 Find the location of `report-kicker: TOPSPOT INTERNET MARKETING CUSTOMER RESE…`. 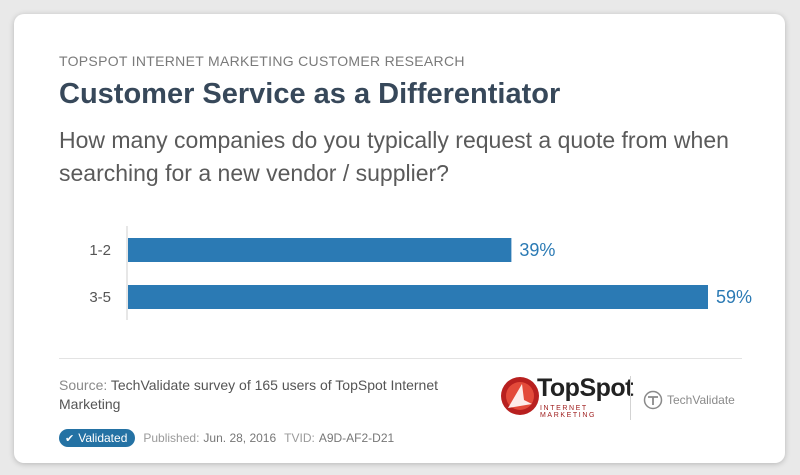

report-kicker: TOPSPOT INTERNET MARKETING CUSTOMER RESE… is located at coordinates (262, 61).